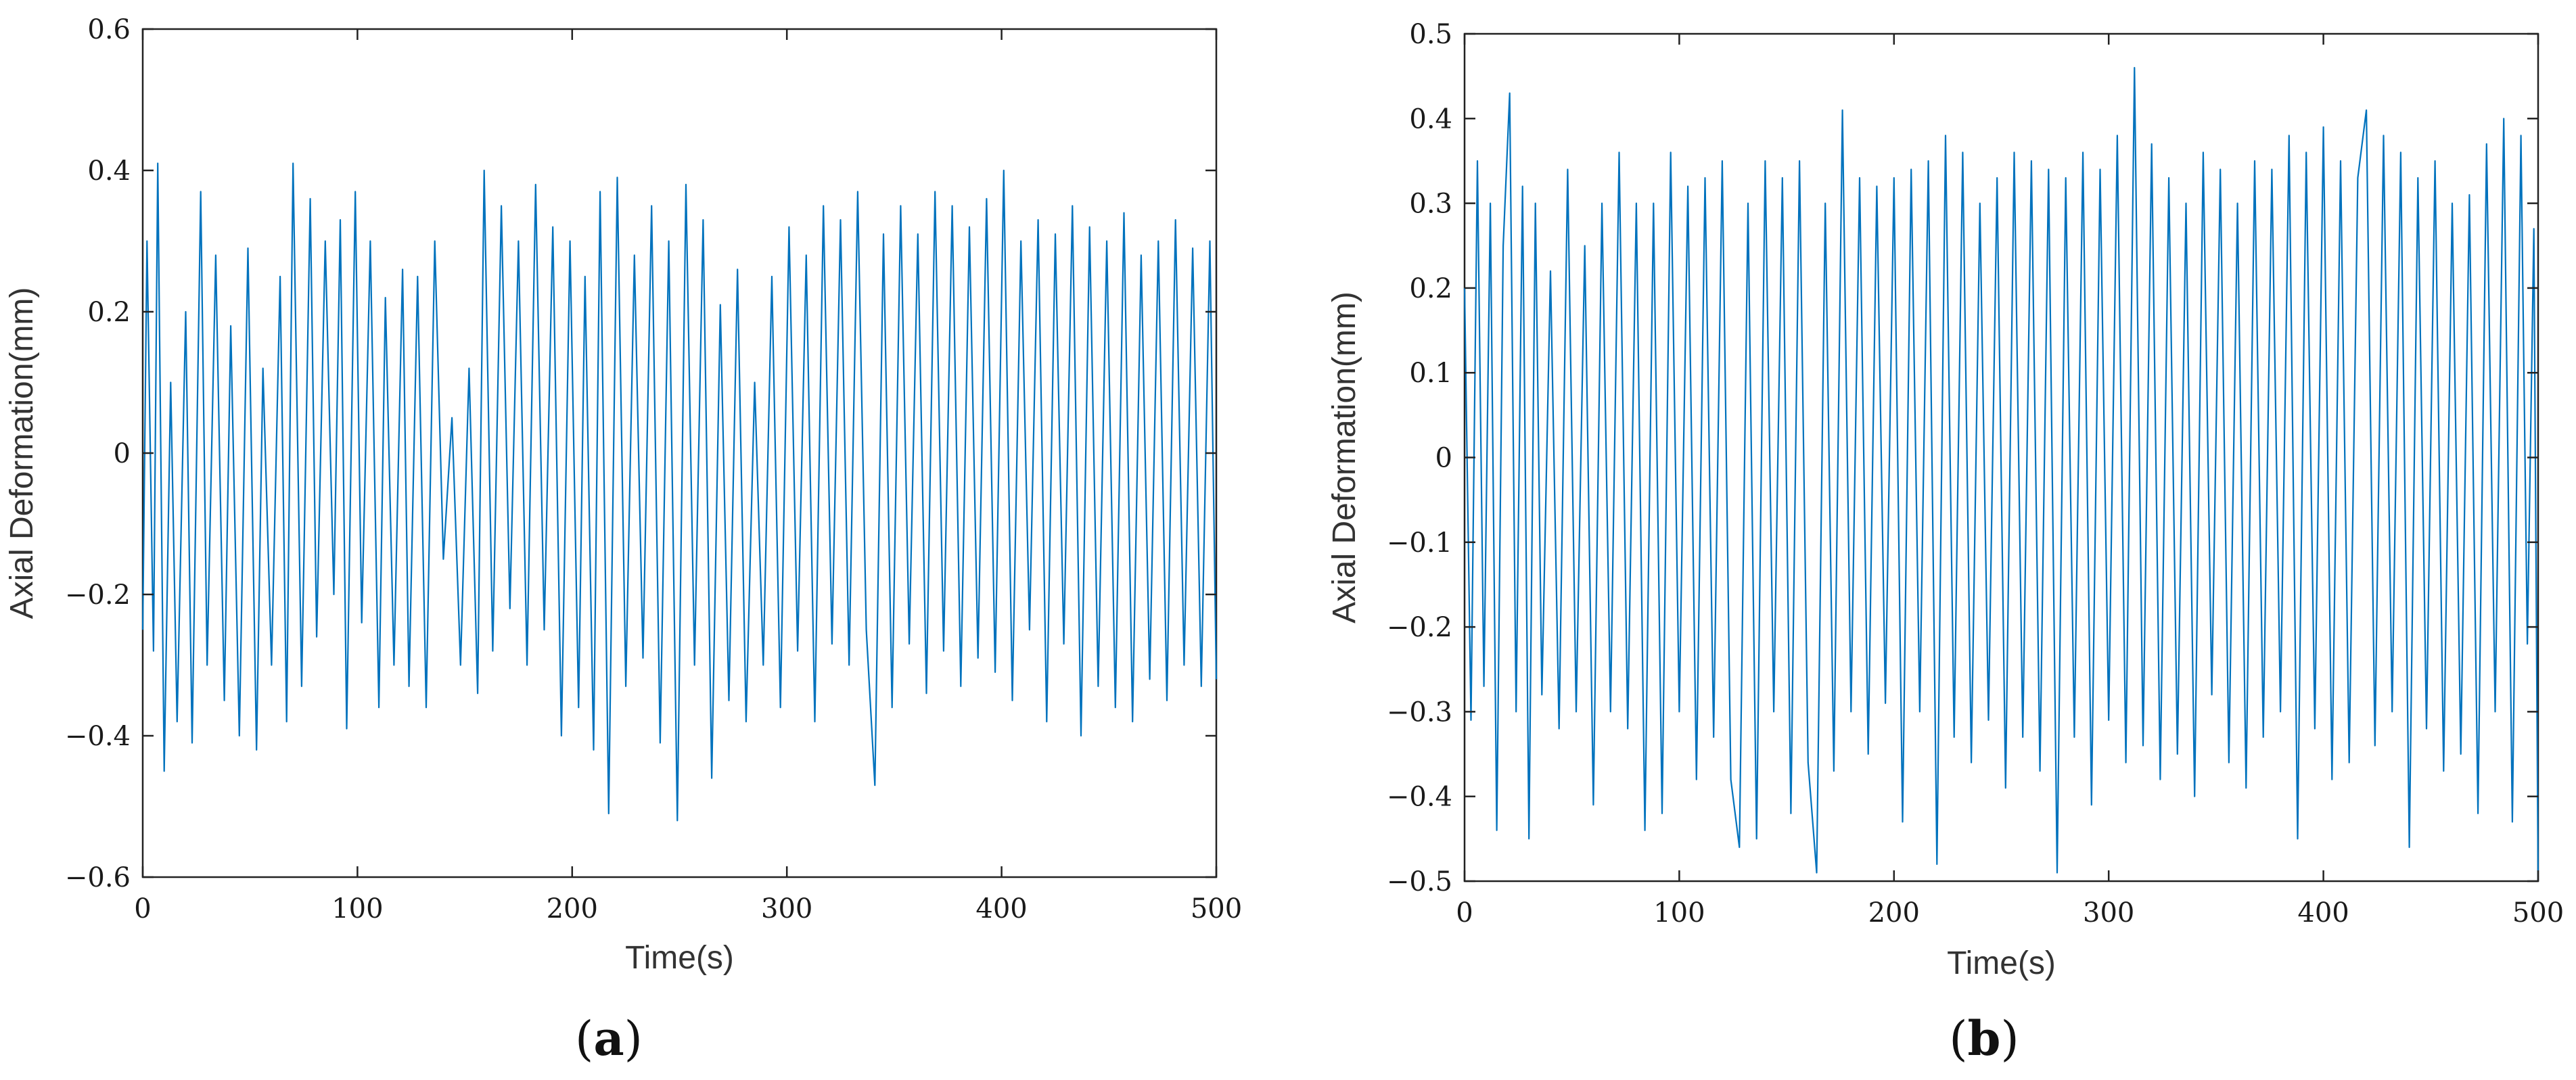 This screenshot has width=2576, height=1080. Describe the element at coordinates (1430, 204) in the screenshot. I see `y-tick-label: 0.3` at that location.